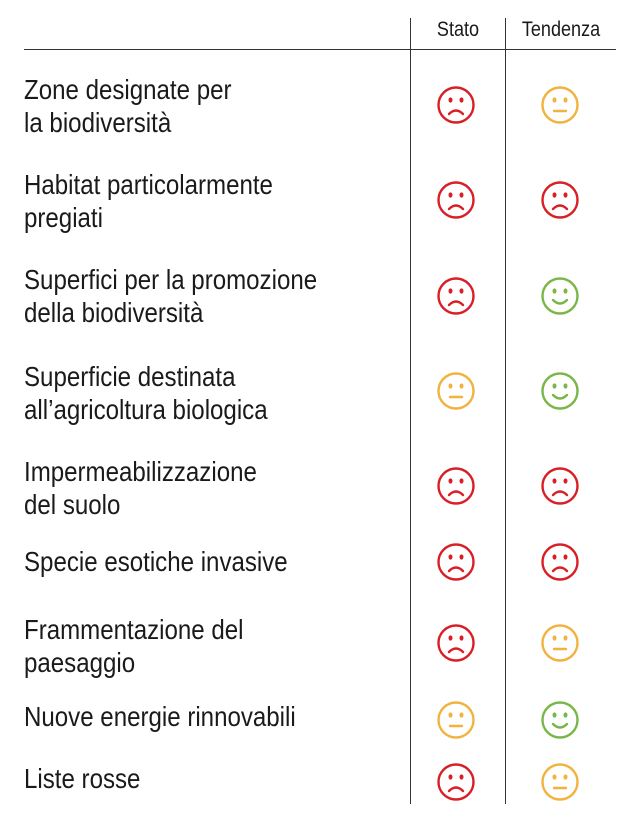 The height and width of the screenshot is (827, 641). I want to click on indicator-label: Habitat particolarmente pregiati, so click(148, 201).